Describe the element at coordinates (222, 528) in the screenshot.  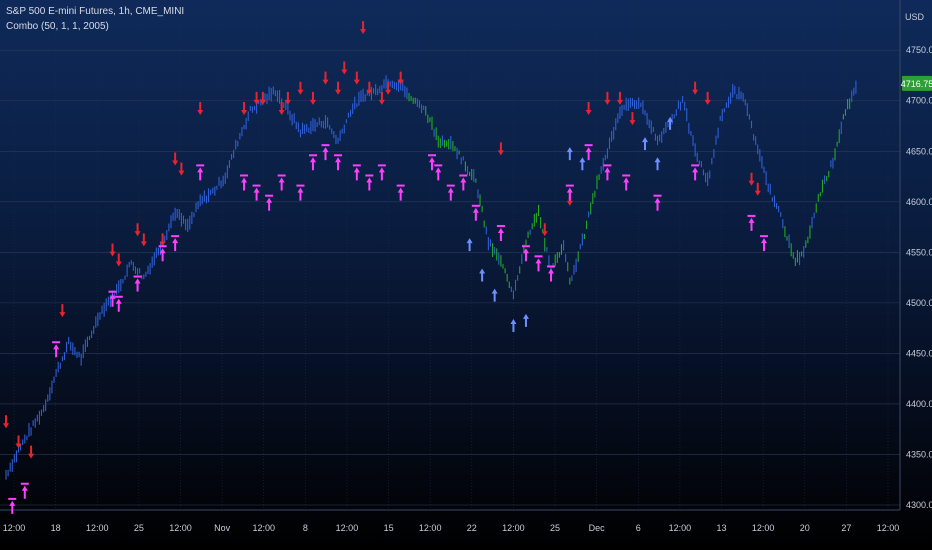
I see `time-tick-label: Nov` at that location.